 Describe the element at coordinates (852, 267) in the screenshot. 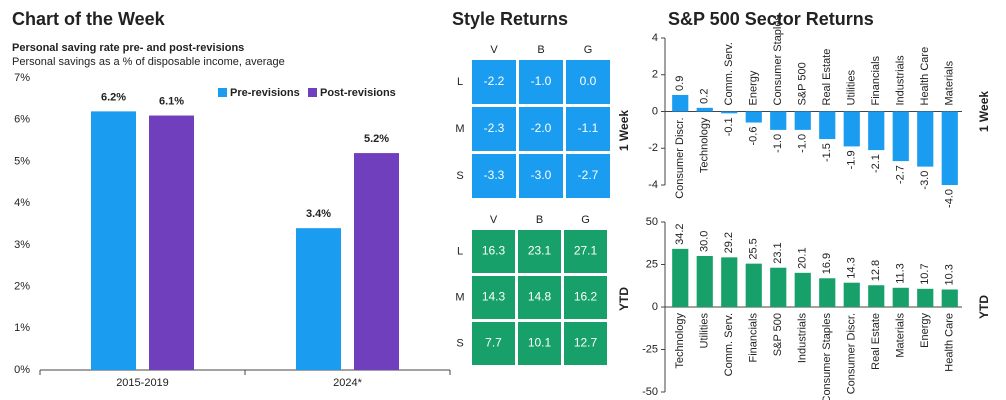

I see `value-label: 14.3` at that location.